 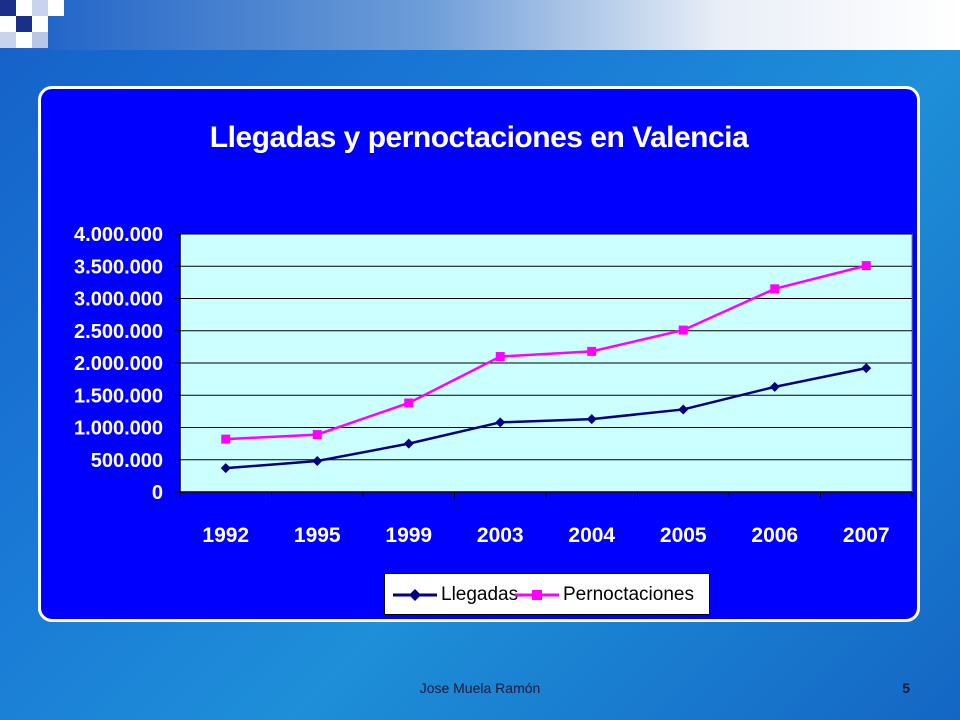 I want to click on x-axis: 1992 1995 1999 2003 2004 2005 2006 2007, so click(x=546, y=519).